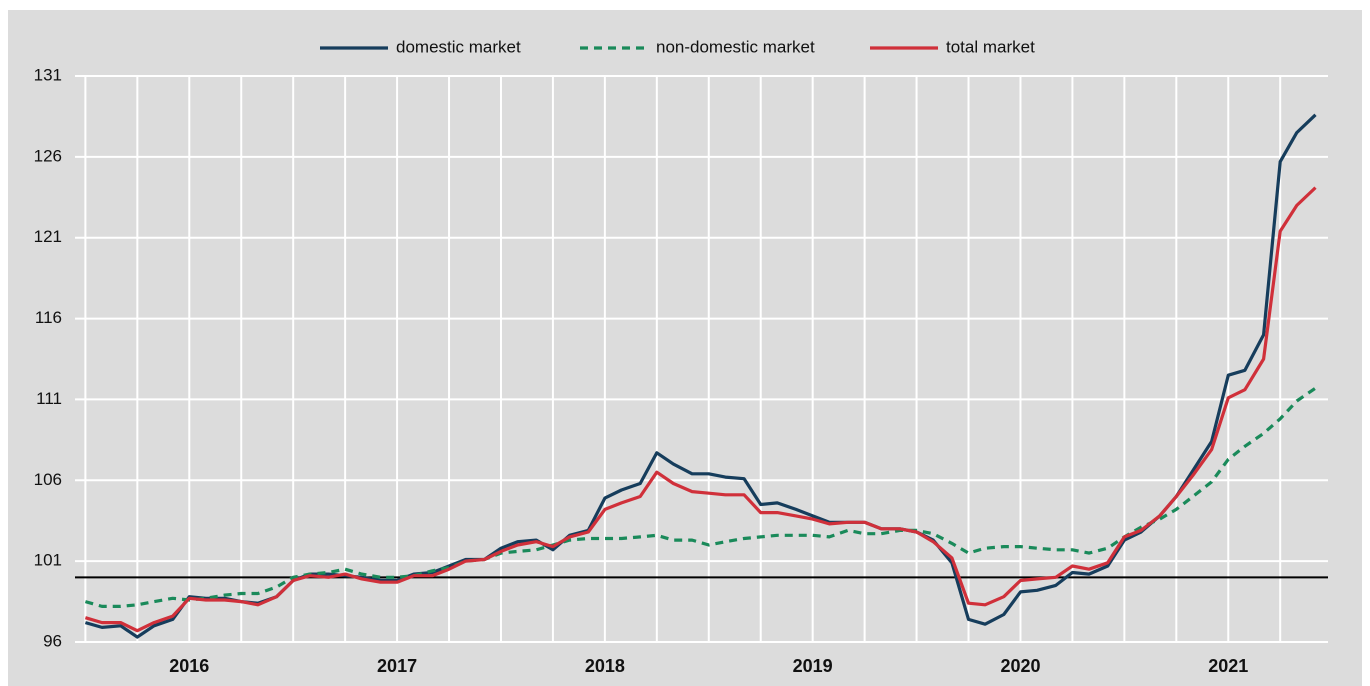  Describe the element at coordinates (48, 560) in the screenshot. I see `y-tick-label: 101` at that location.